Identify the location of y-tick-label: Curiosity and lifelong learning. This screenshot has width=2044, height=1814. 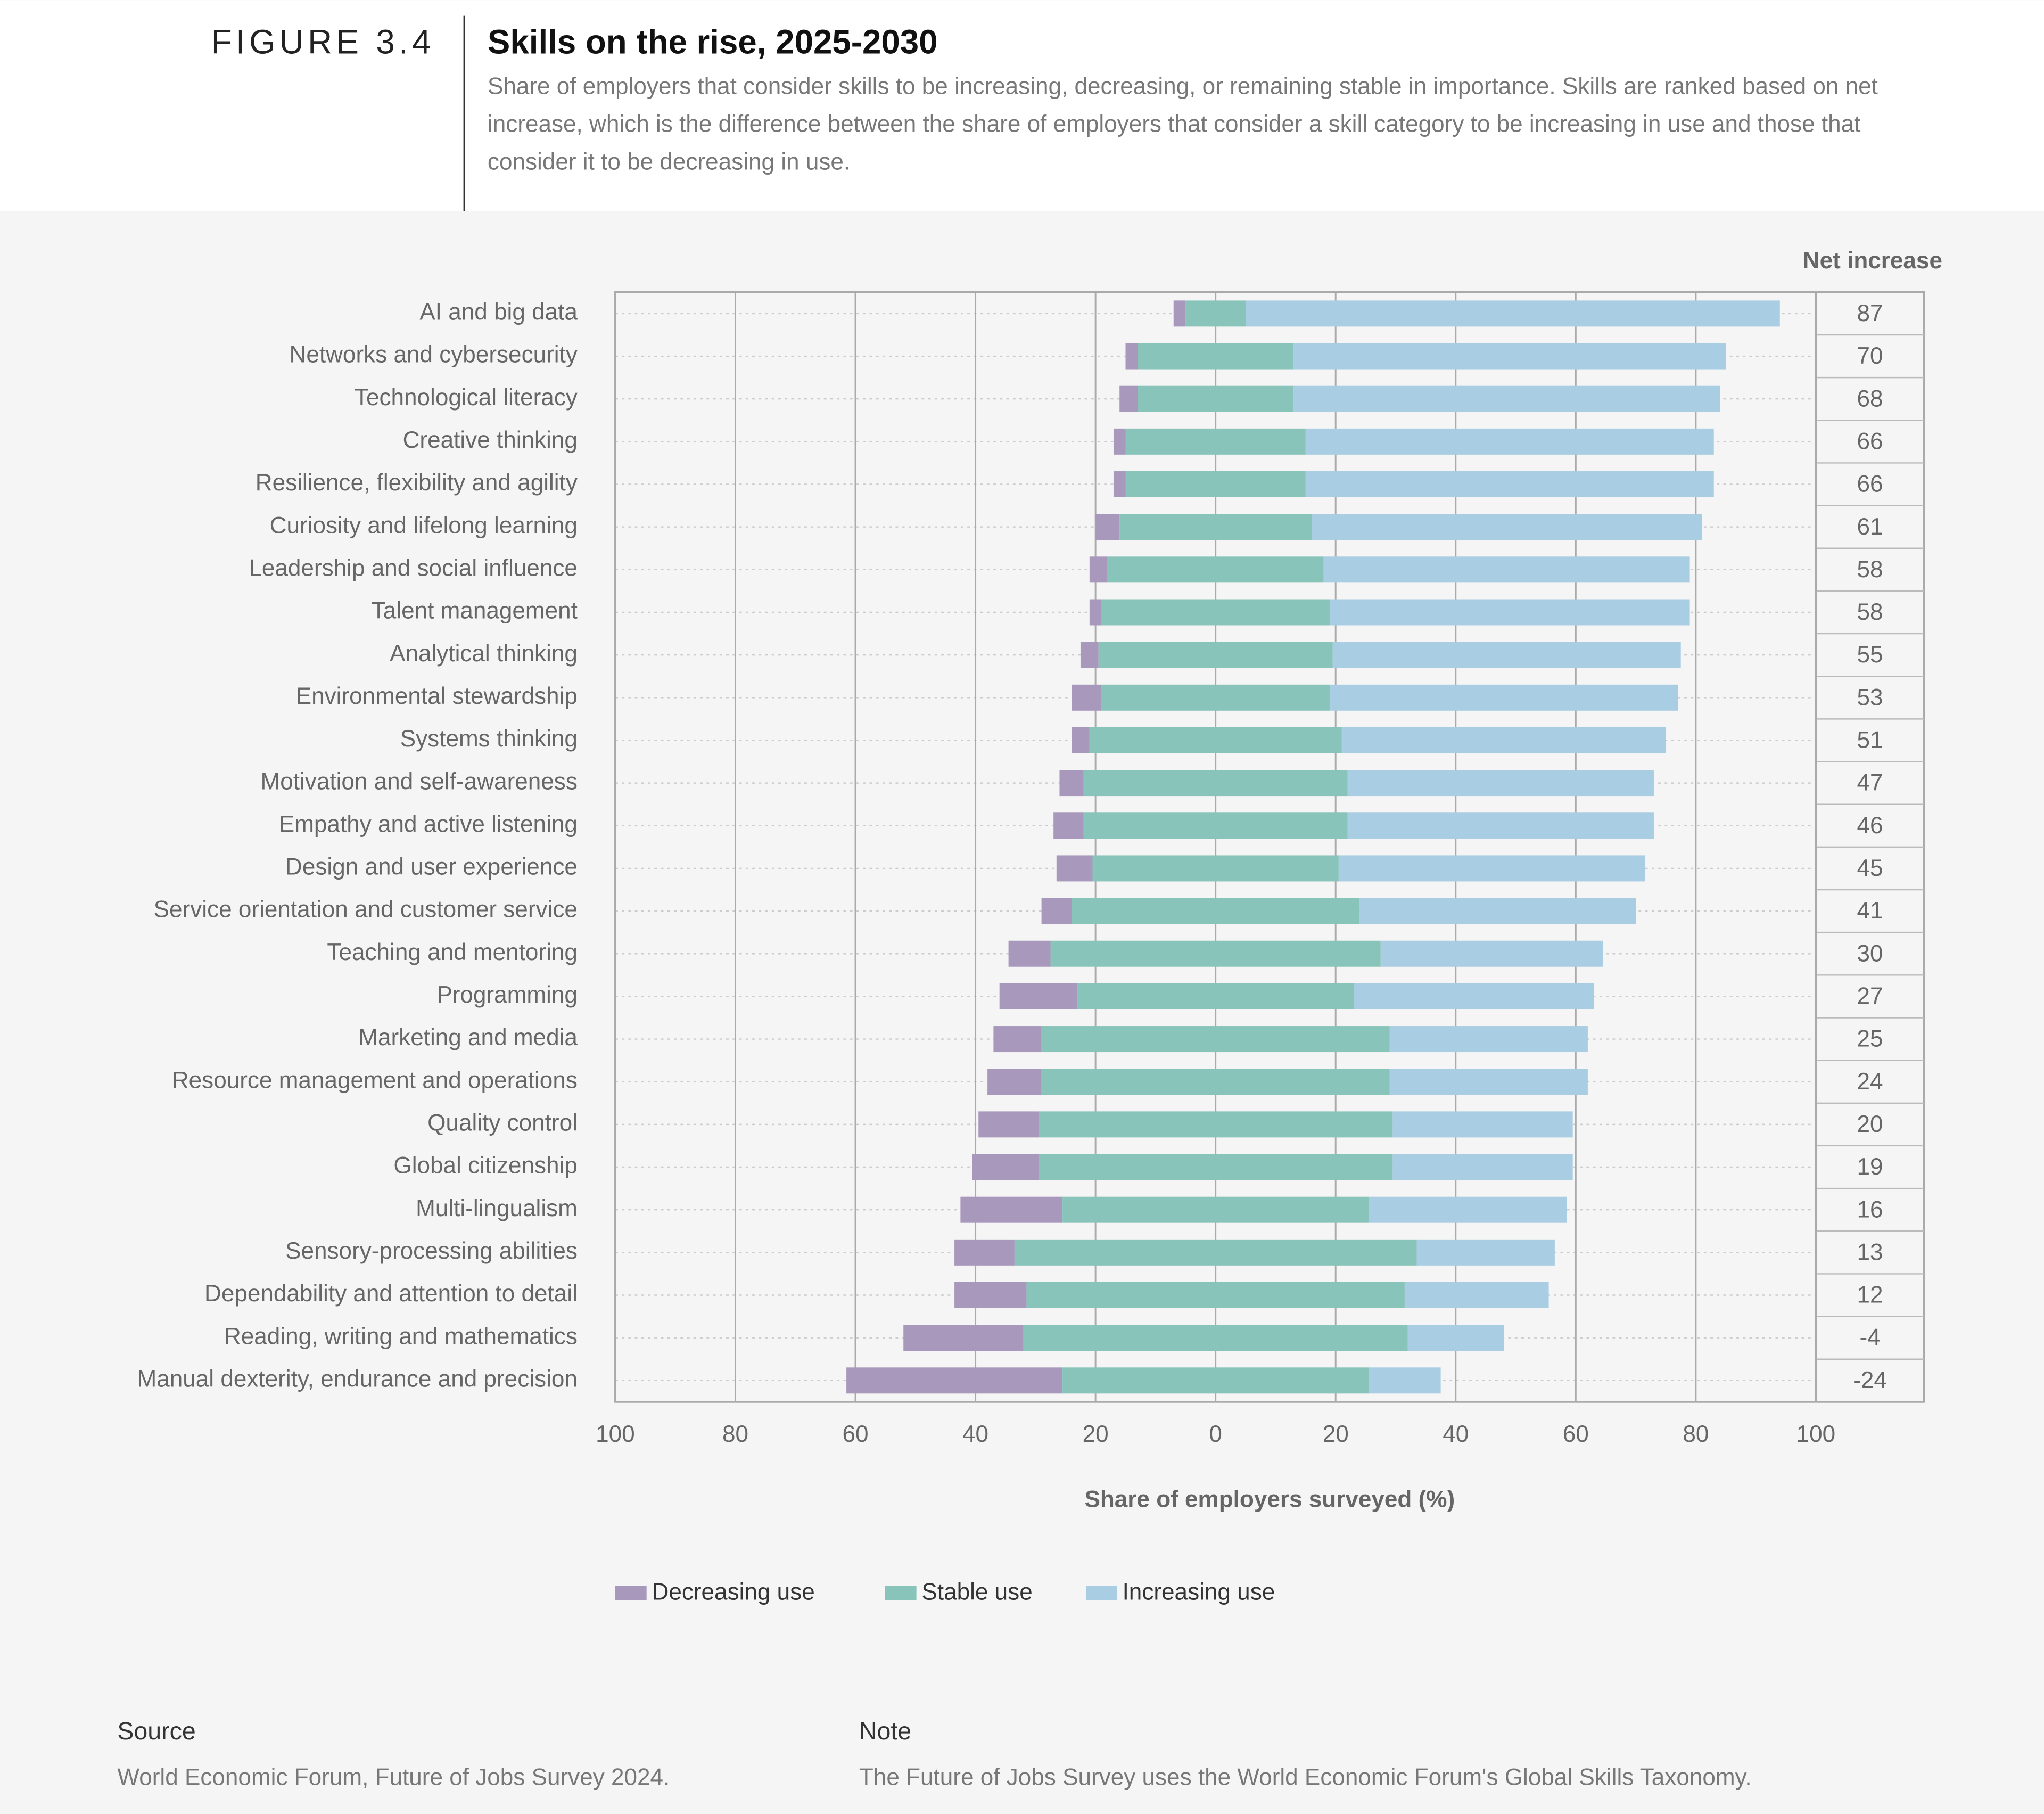
(424, 525).